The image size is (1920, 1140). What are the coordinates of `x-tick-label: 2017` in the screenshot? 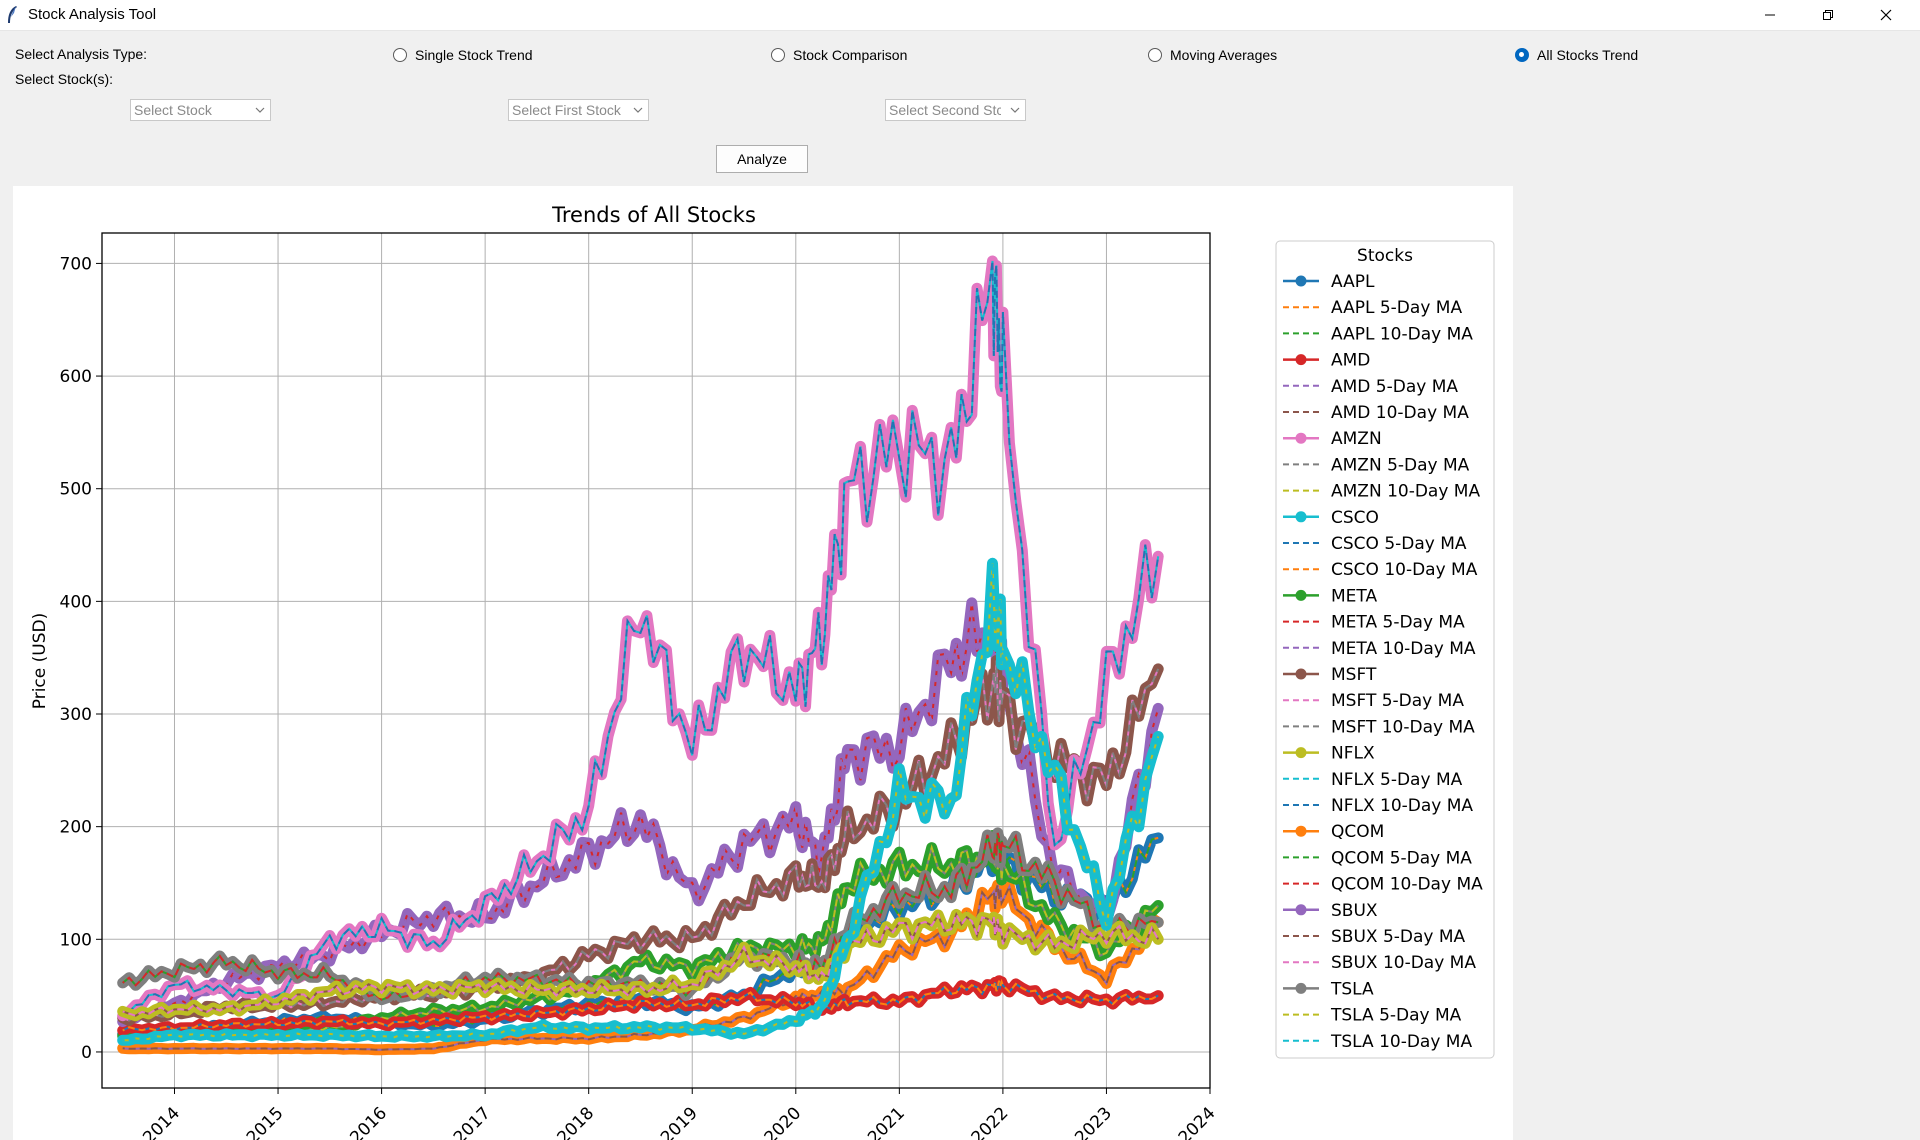 It's located at (472, 1121).